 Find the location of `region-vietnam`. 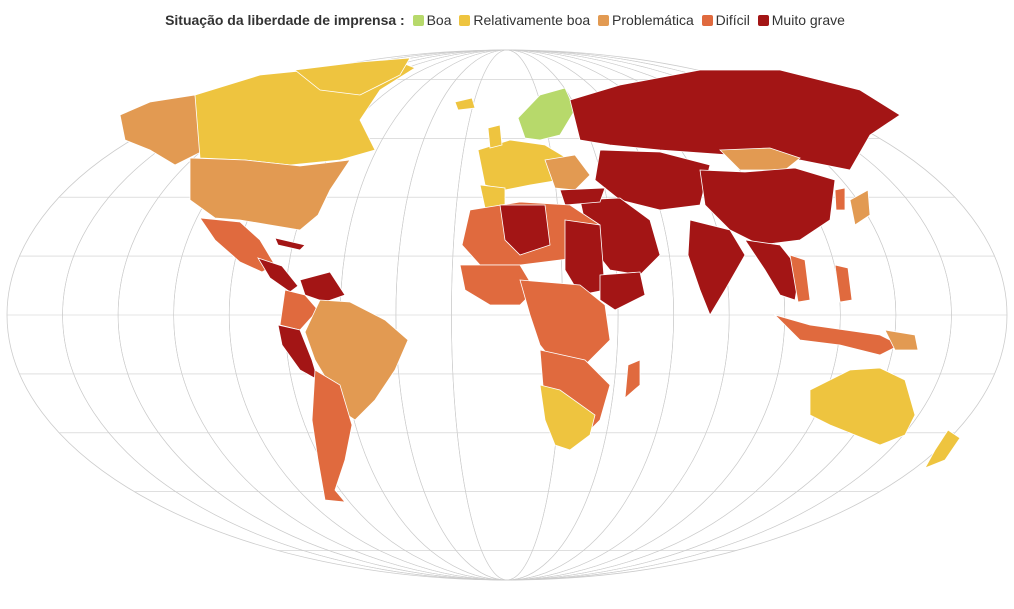

region-vietnam is located at coordinates (800, 278).